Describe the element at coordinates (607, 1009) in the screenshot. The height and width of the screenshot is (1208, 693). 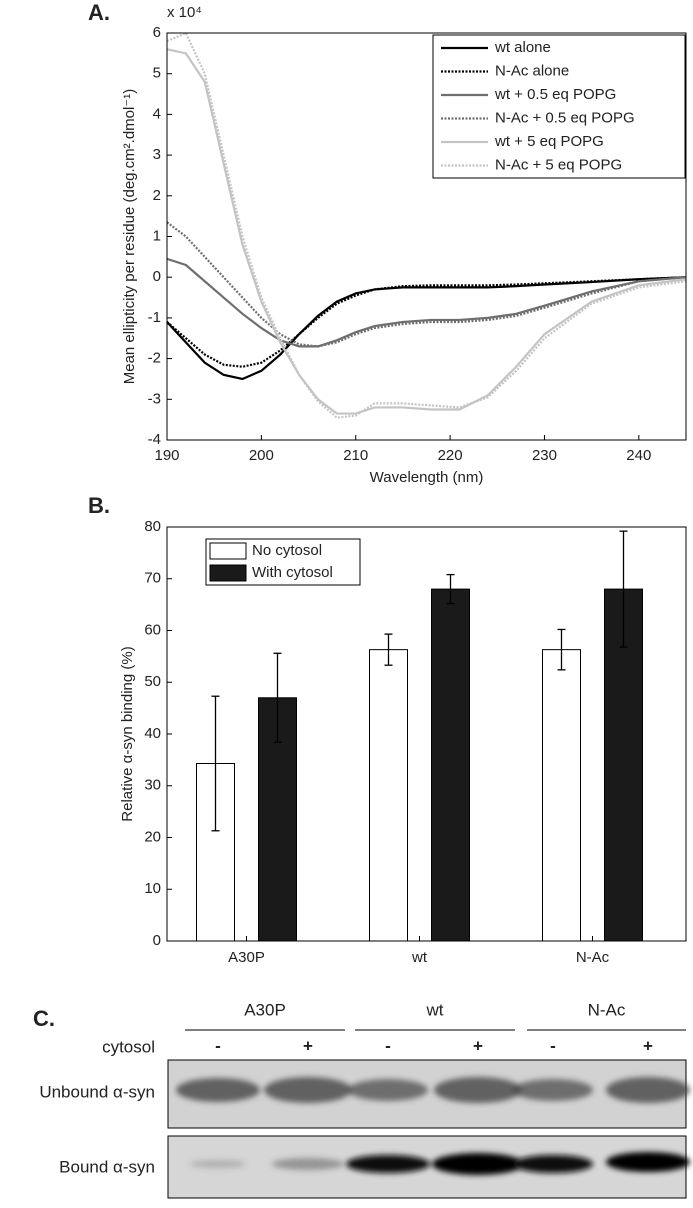
I see `group-label: N-Ac` at that location.